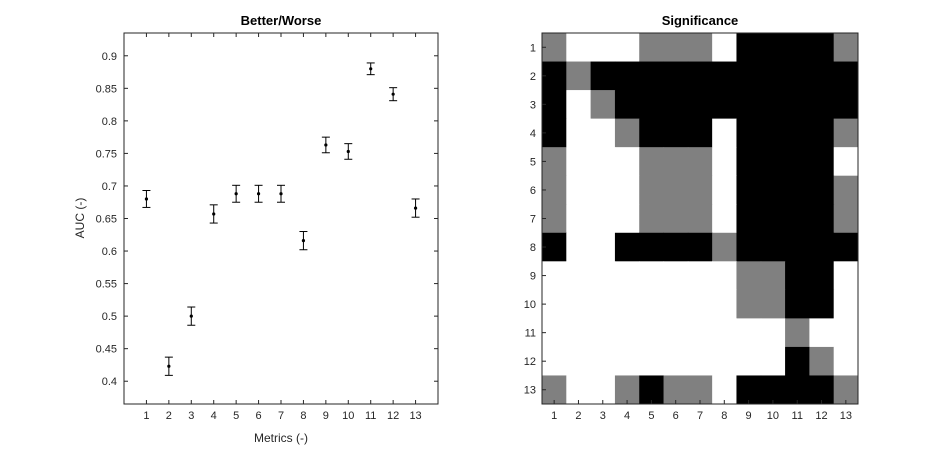 The image size is (948, 454). I want to click on heatmap-cell-r7-c11, so click(797, 219).